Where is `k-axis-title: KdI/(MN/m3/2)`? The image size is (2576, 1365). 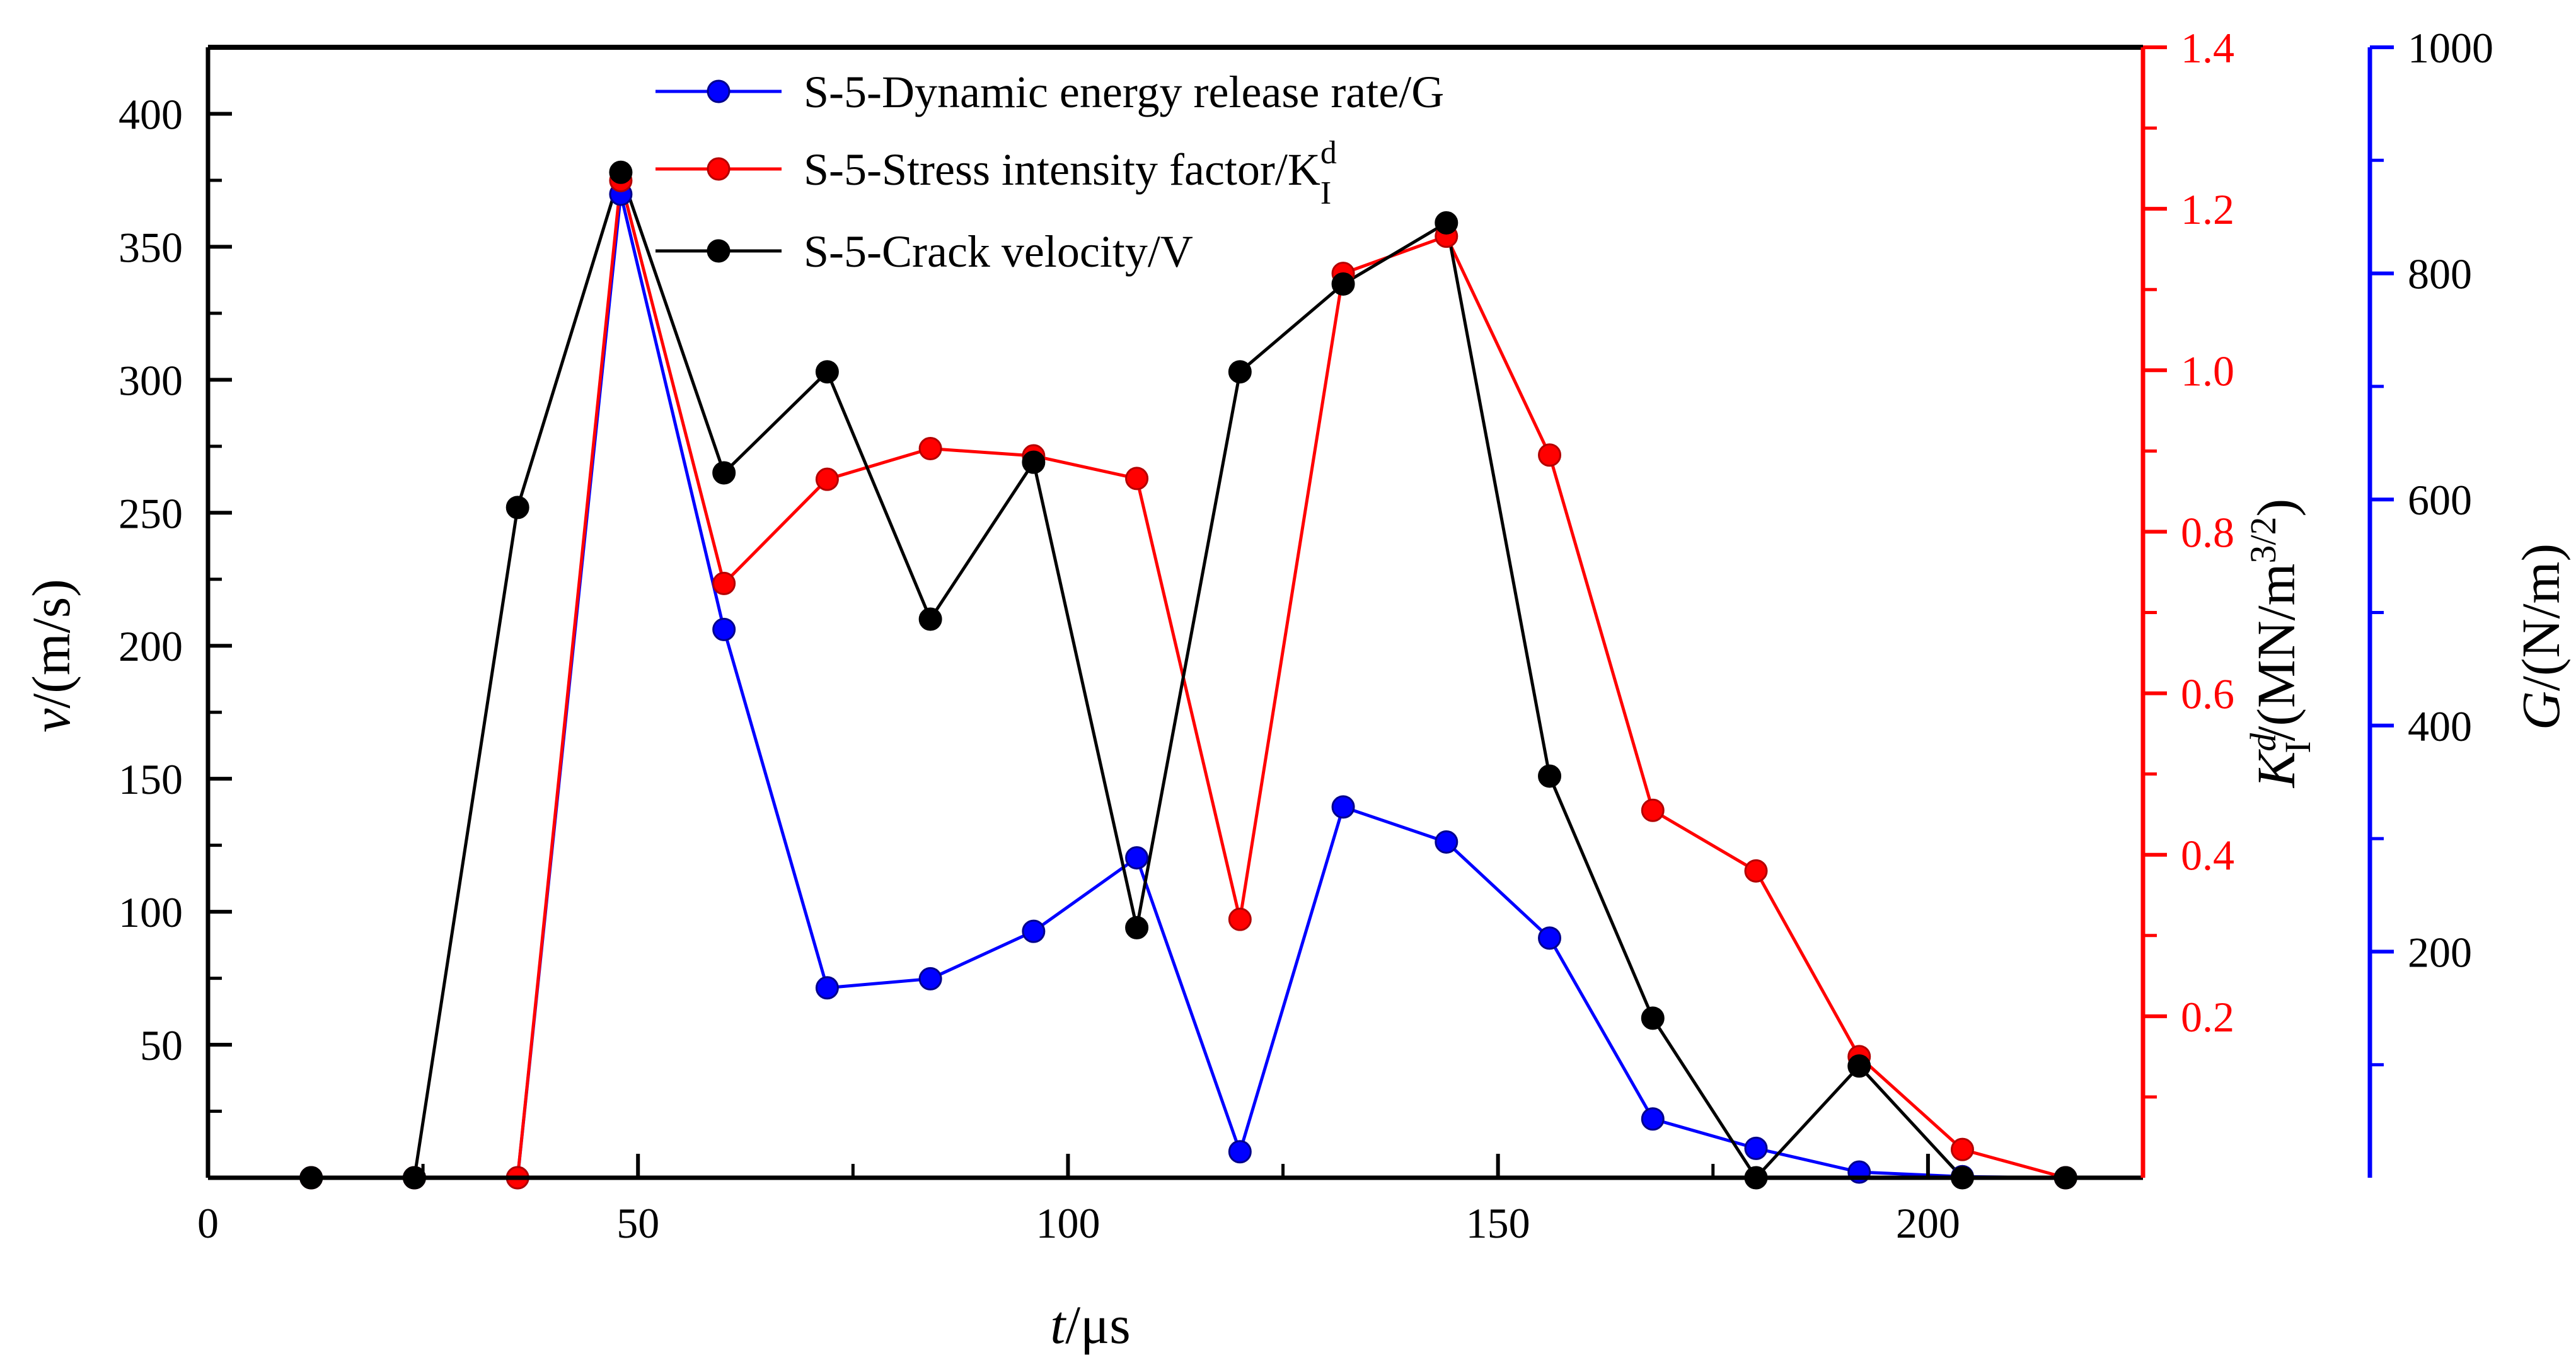 k-axis-title: KdI/(MN/m3/2) is located at coordinates (2281, 644).